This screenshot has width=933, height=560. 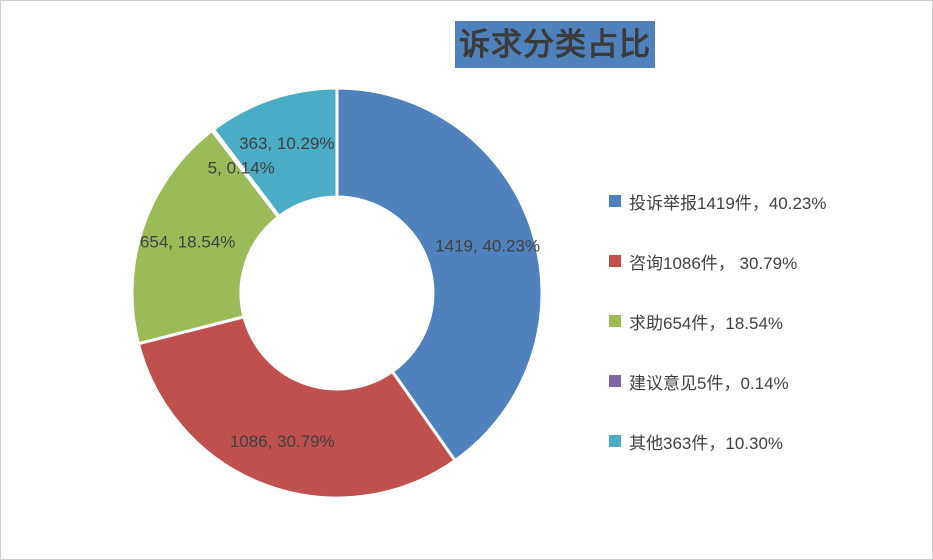 I want to click on legend-item-consultations: 咨询1086件， 30.79%, so click(x=717, y=261).